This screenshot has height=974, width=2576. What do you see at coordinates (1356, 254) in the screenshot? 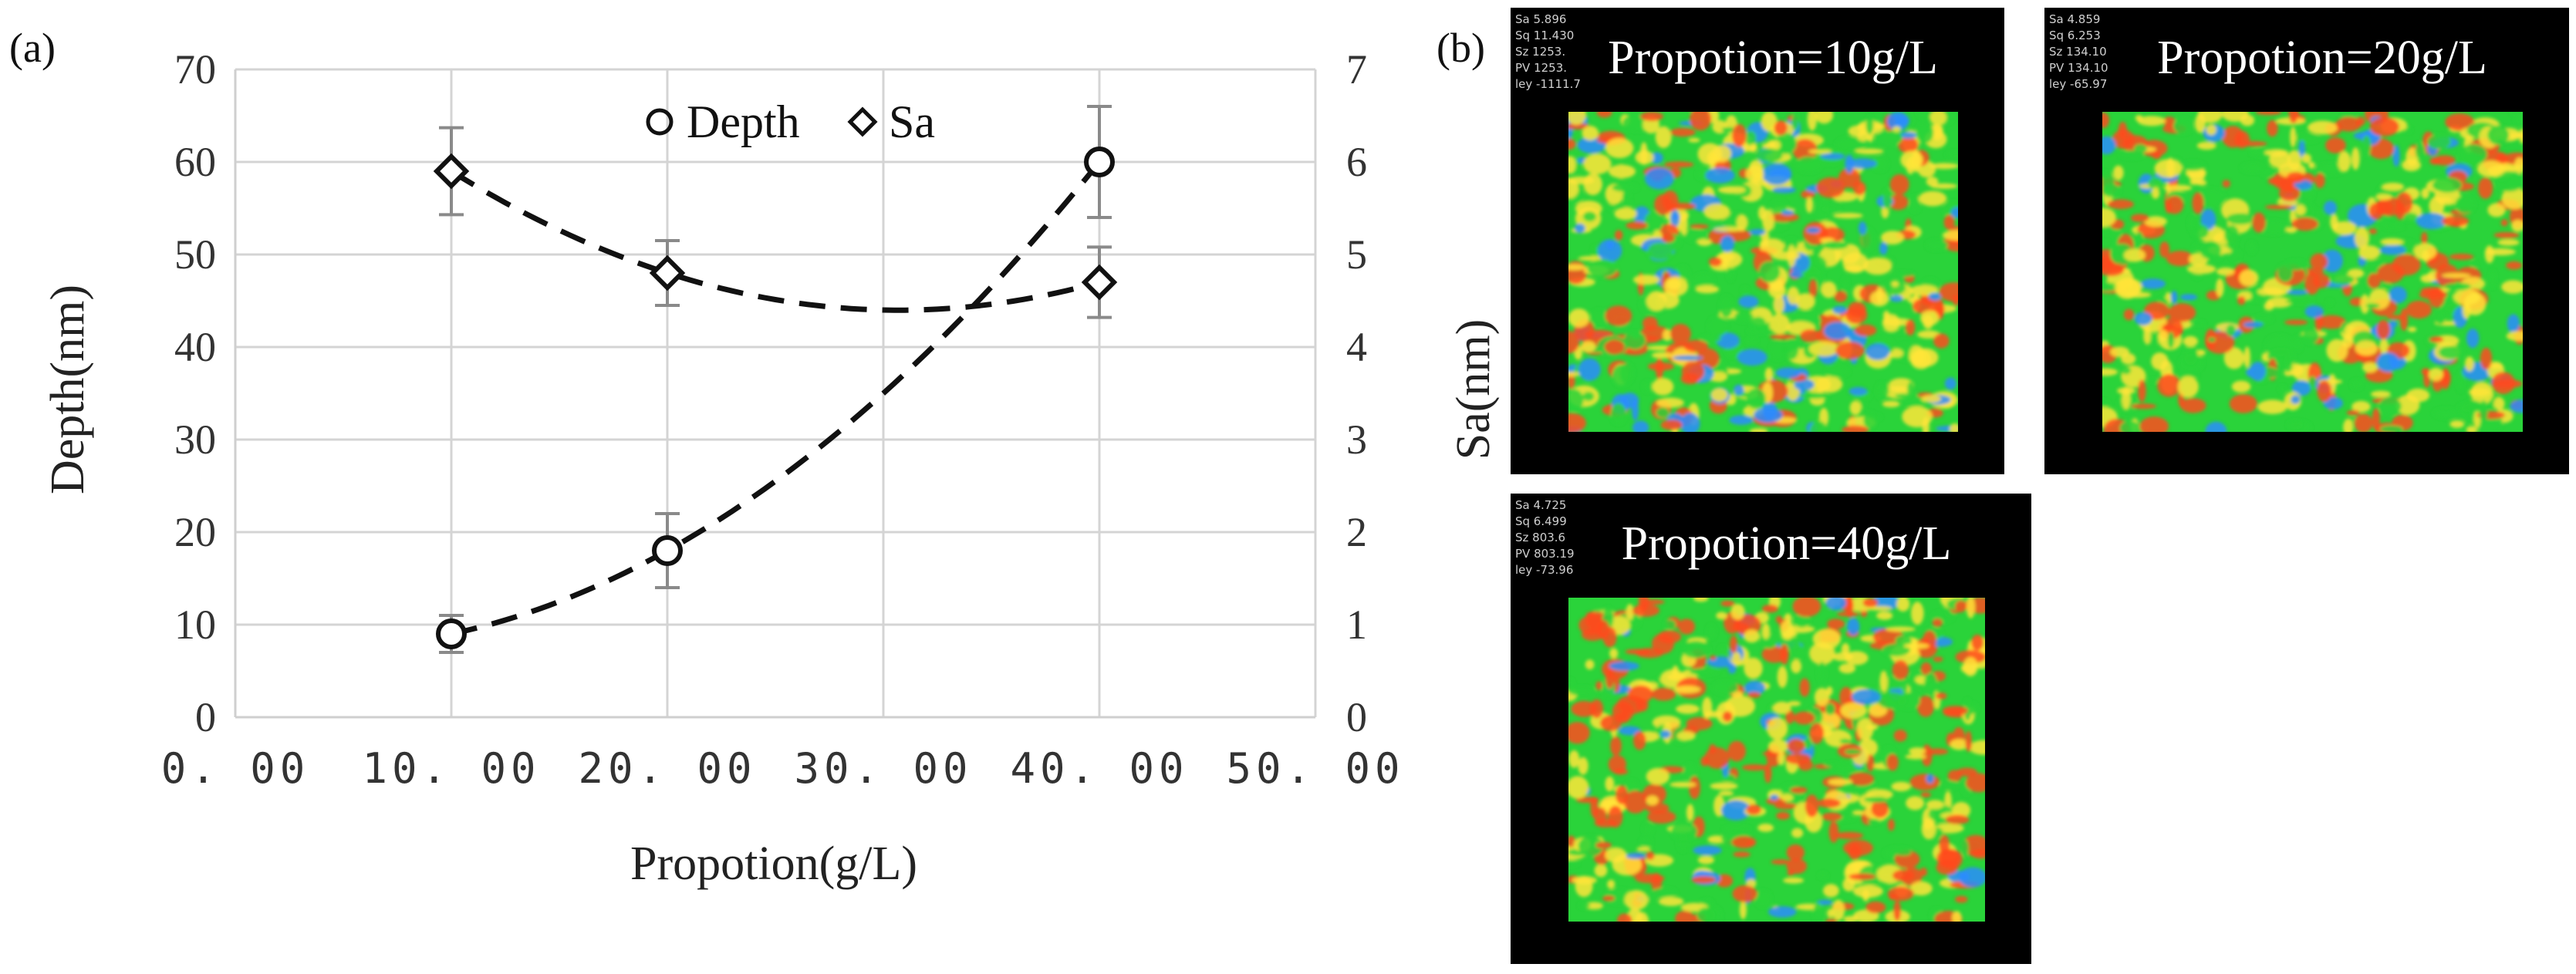
I see `y-tick-label-right: 5` at bounding box center [1356, 254].